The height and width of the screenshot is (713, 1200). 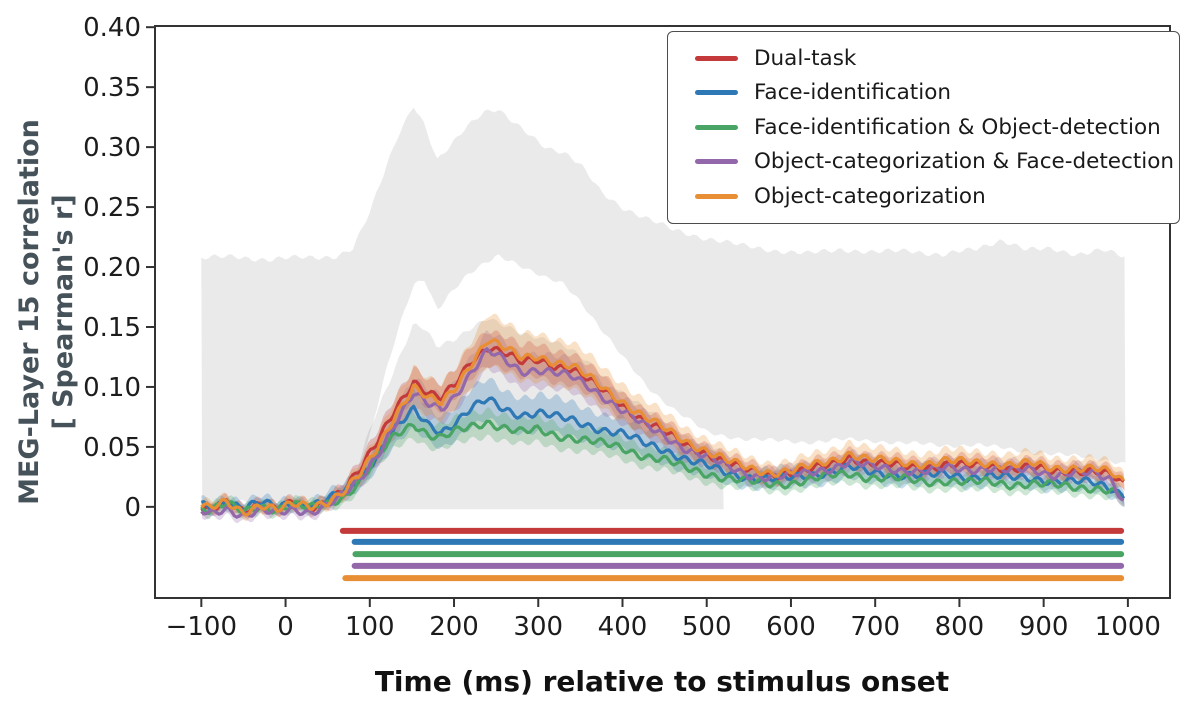 I want to click on legend-item-4: Object-categorization & Face-detection, so click(x=934, y=162).